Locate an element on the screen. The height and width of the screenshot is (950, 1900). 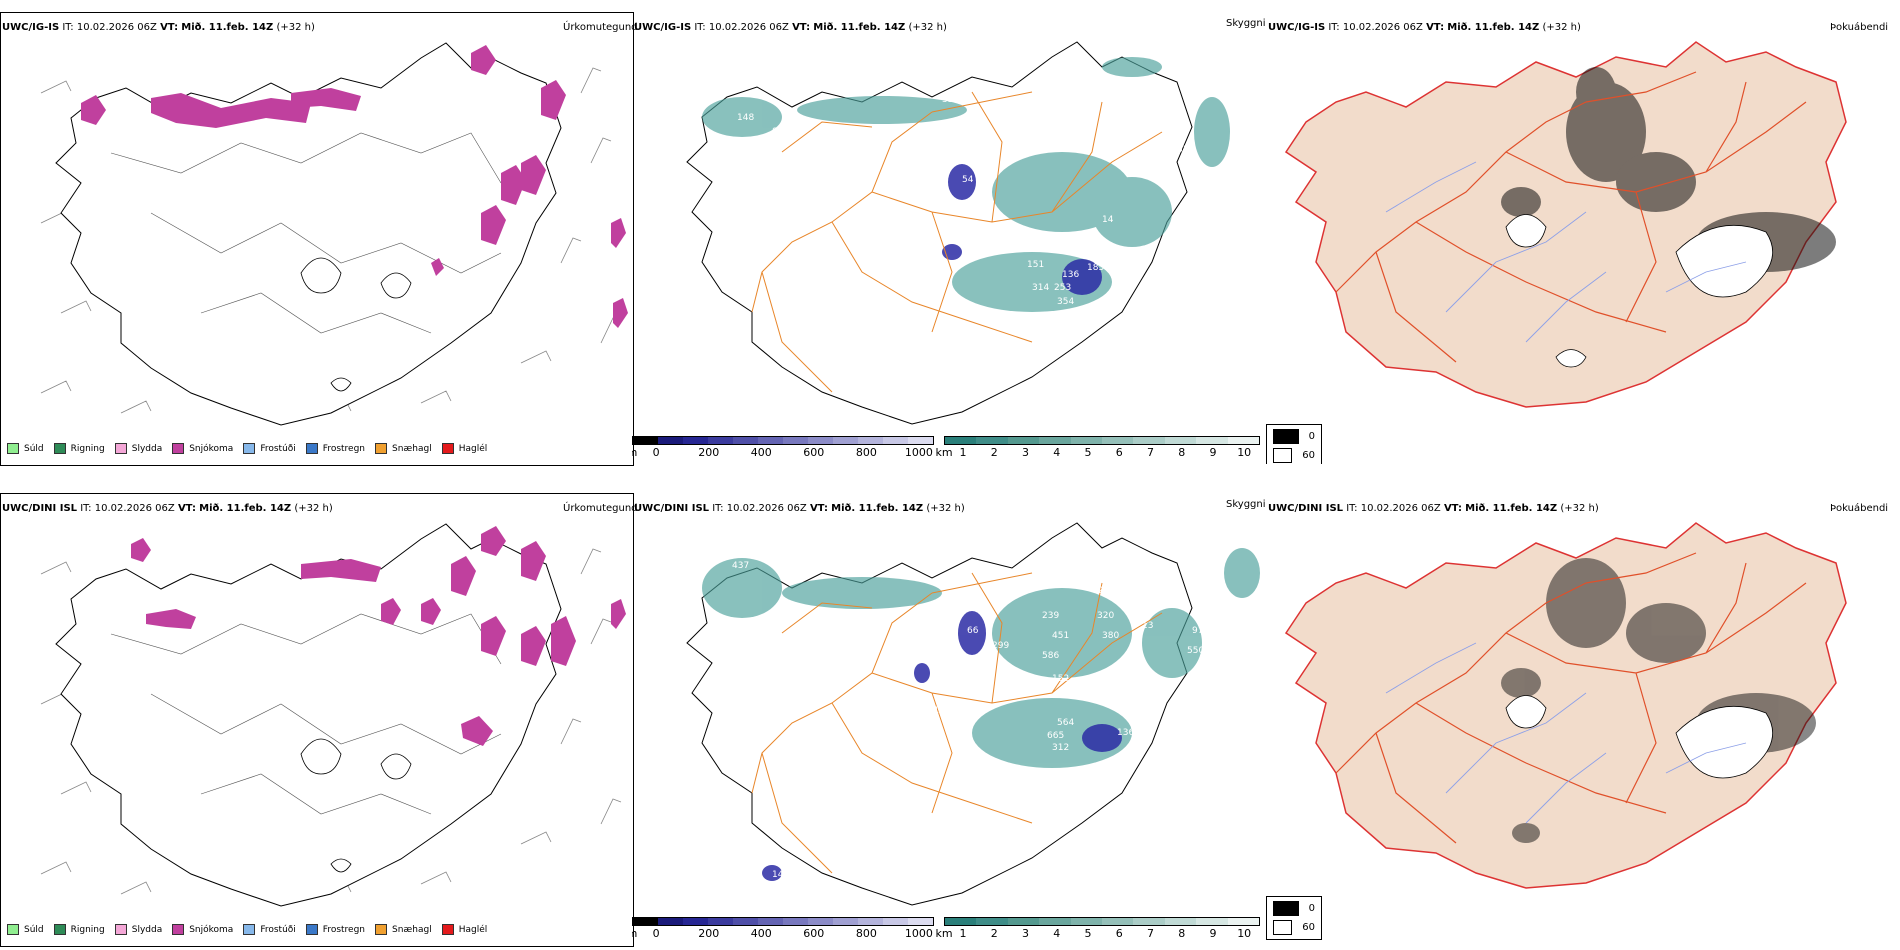
svg-text: 626 is located at coordinates (1100, 591).